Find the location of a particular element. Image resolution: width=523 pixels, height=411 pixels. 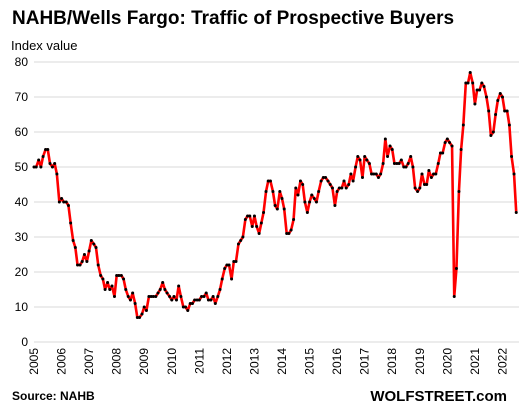

x-tick-label: 2017 is located at coordinates (365, 361).